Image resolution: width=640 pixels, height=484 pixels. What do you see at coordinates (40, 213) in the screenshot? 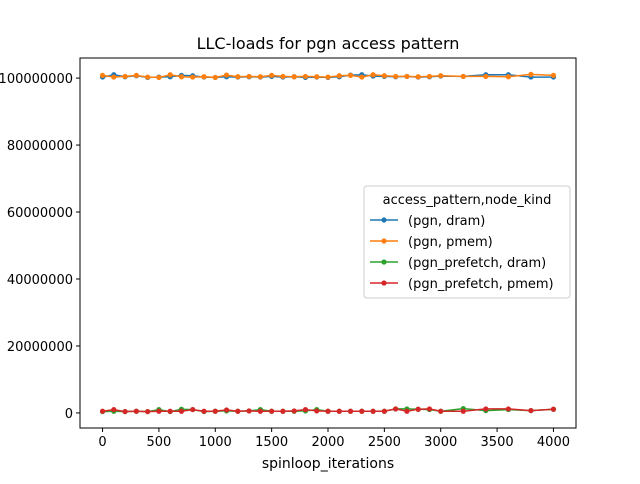
I see `y-tick-label: 60000000` at bounding box center [40, 213].